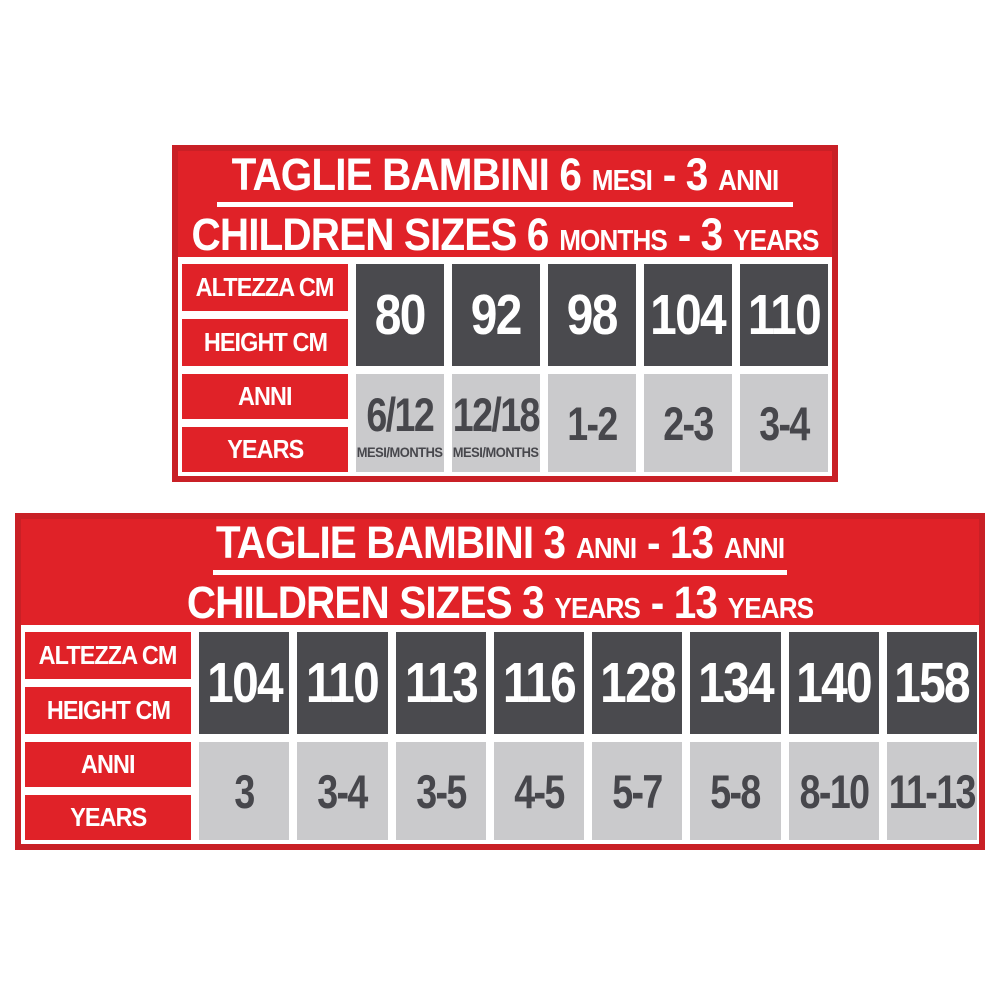 The height and width of the screenshot is (1000, 1000). I want to click on size-column: 134 5-8, so click(735, 736).